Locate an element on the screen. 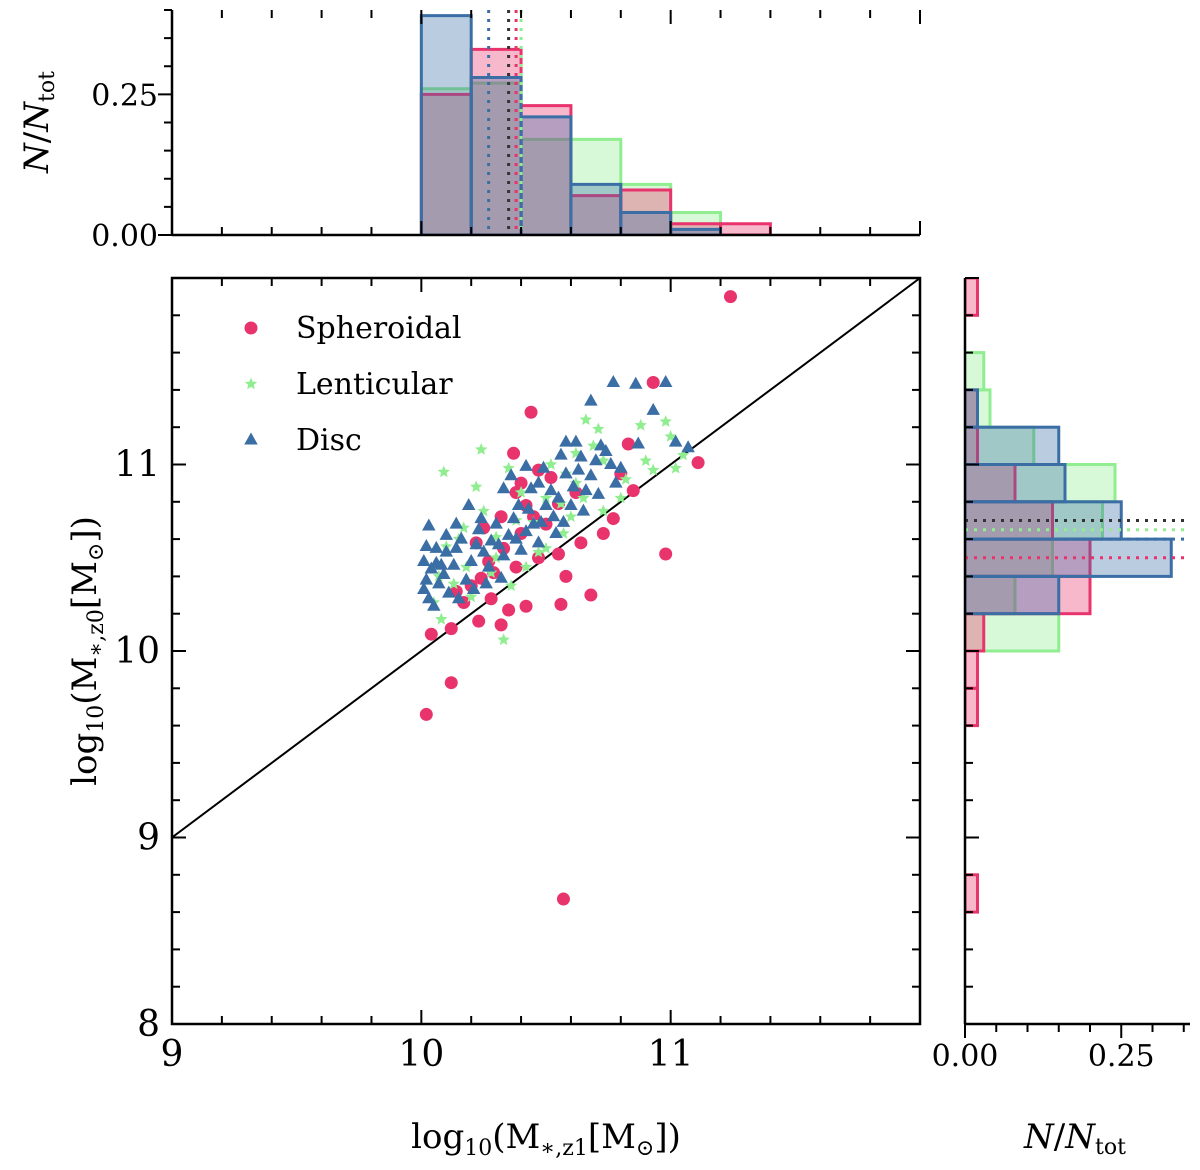 The height and width of the screenshot is (1170, 1200). right-histogram-median-lines is located at coordinates (1077, 539).